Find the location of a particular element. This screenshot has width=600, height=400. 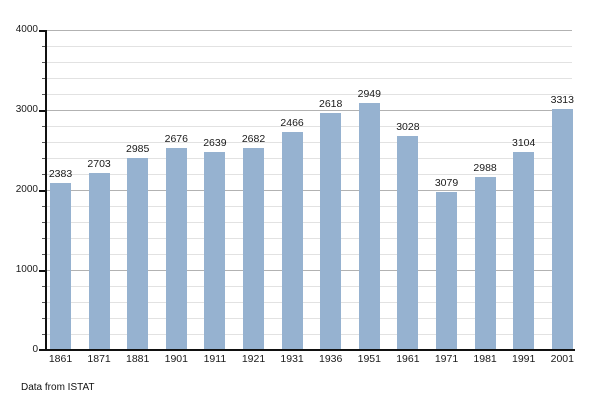

x-tick-label-2001: 2001 is located at coordinates (562, 359).